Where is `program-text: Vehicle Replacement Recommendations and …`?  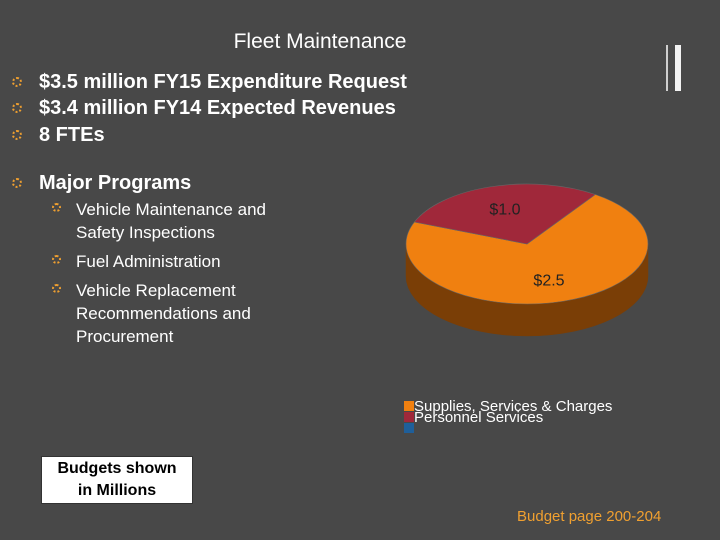
program-text: Vehicle Replacement Recommendations and … is located at coordinates (163, 313).